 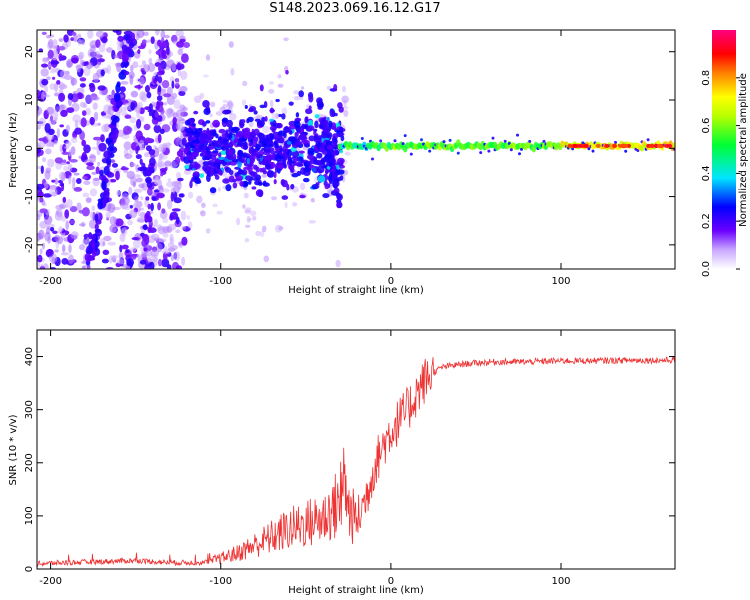 What do you see at coordinates (29, 409) in the screenshot?
I see `snr-y-tick-label: 300` at bounding box center [29, 409].